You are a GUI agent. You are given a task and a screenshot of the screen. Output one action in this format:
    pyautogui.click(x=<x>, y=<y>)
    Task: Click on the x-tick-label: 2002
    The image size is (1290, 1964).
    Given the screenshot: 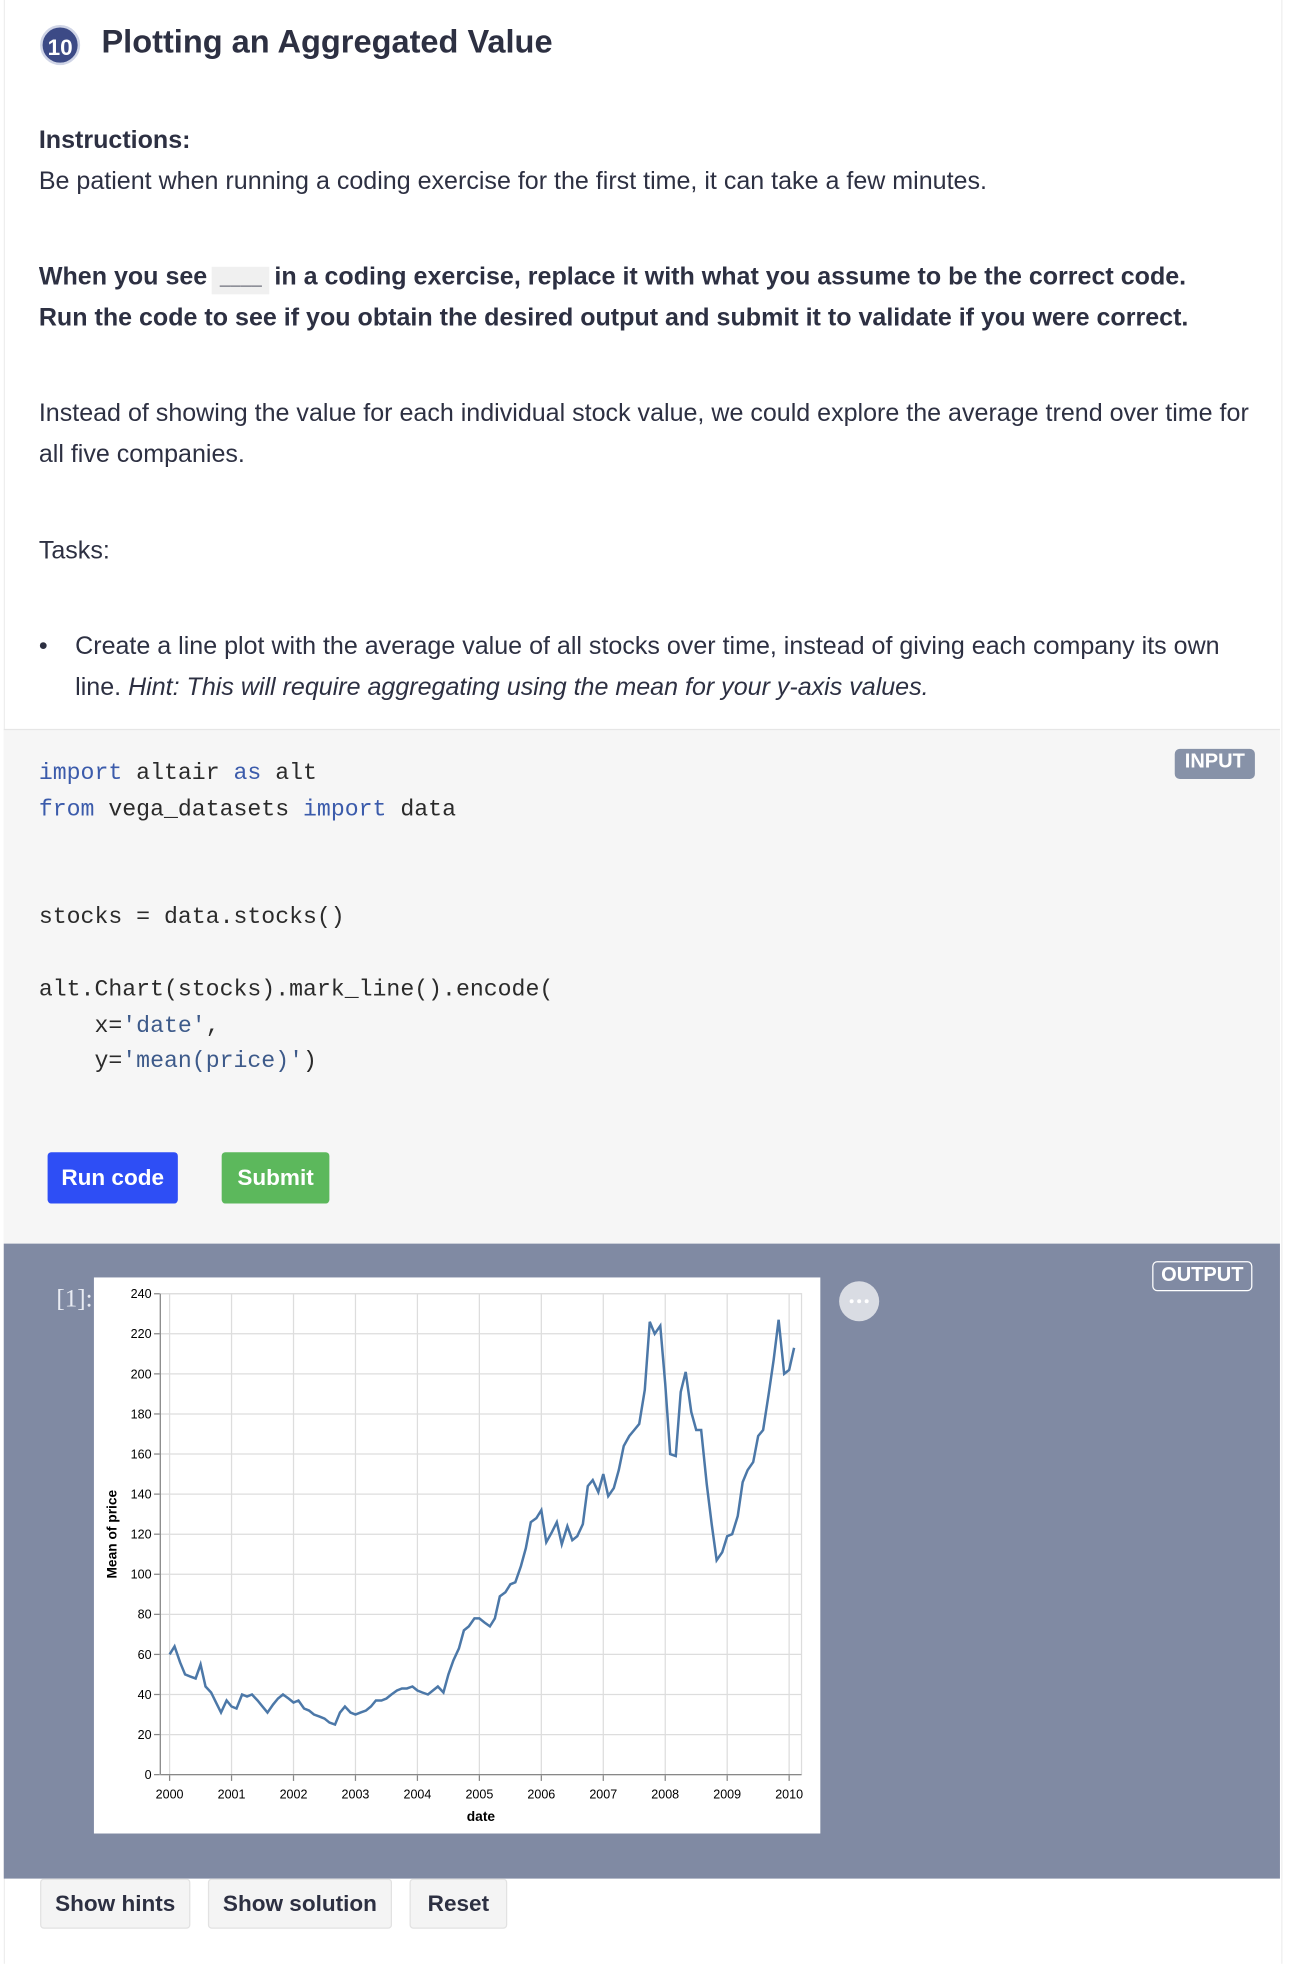 What is the action you would take?
    pyautogui.click(x=294, y=1794)
    